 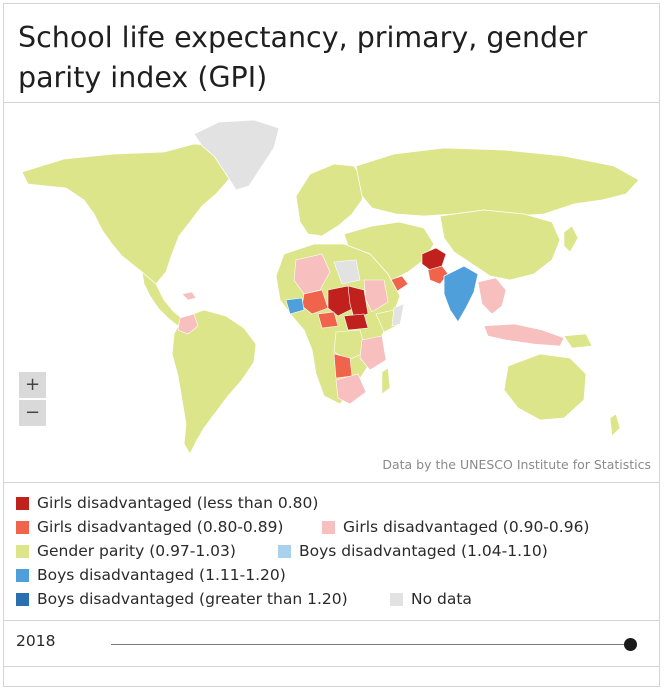 I want to click on region-southeast-asia, so click(x=492, y=296).